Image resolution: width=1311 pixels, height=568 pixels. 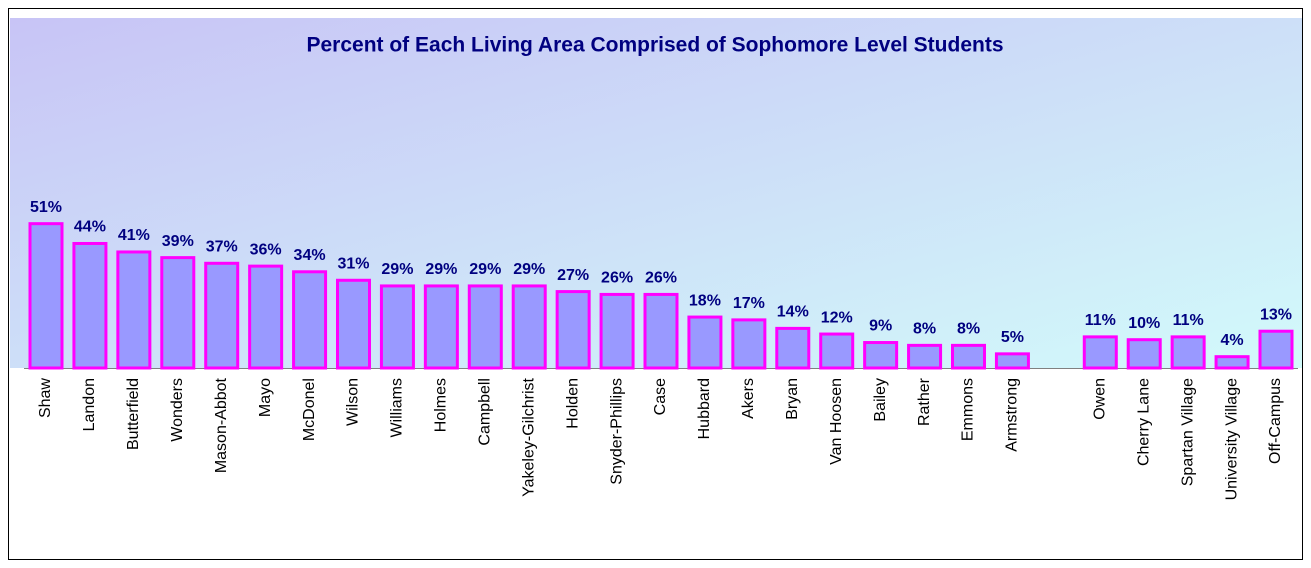 I want to click on x-tick-label: Shaw, so click(x=45, y=398).